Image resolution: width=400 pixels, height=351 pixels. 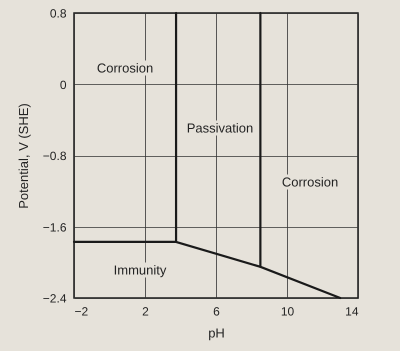 I want to click on x-axis-title: pH, so click(x=216, y=333).